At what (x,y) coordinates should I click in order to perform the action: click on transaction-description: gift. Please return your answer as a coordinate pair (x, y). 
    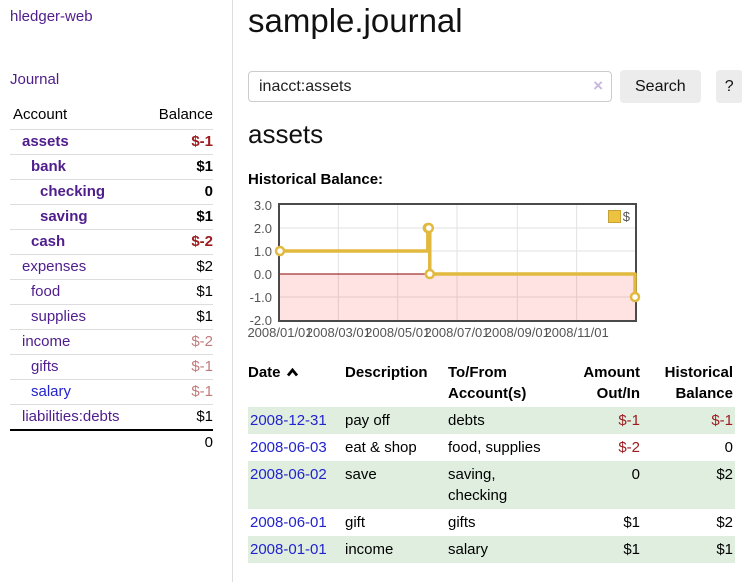
    Looking at the image, I should click on (355, 522).